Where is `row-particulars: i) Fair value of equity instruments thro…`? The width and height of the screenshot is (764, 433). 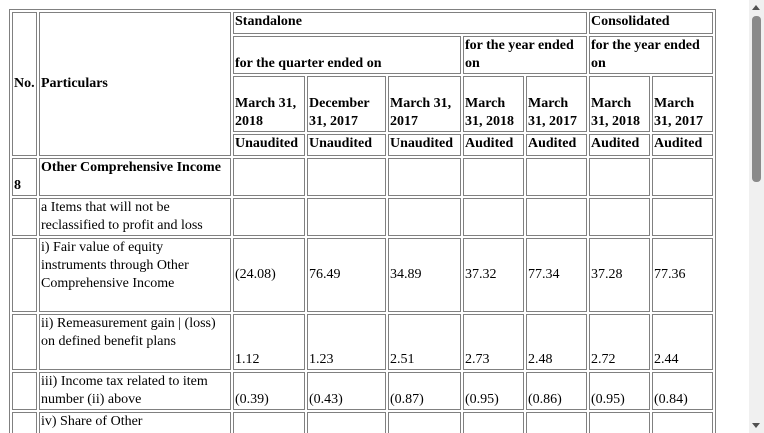
row-particulars: i) Fair value of equity instruments thro… is located at coordinates (135, 275).